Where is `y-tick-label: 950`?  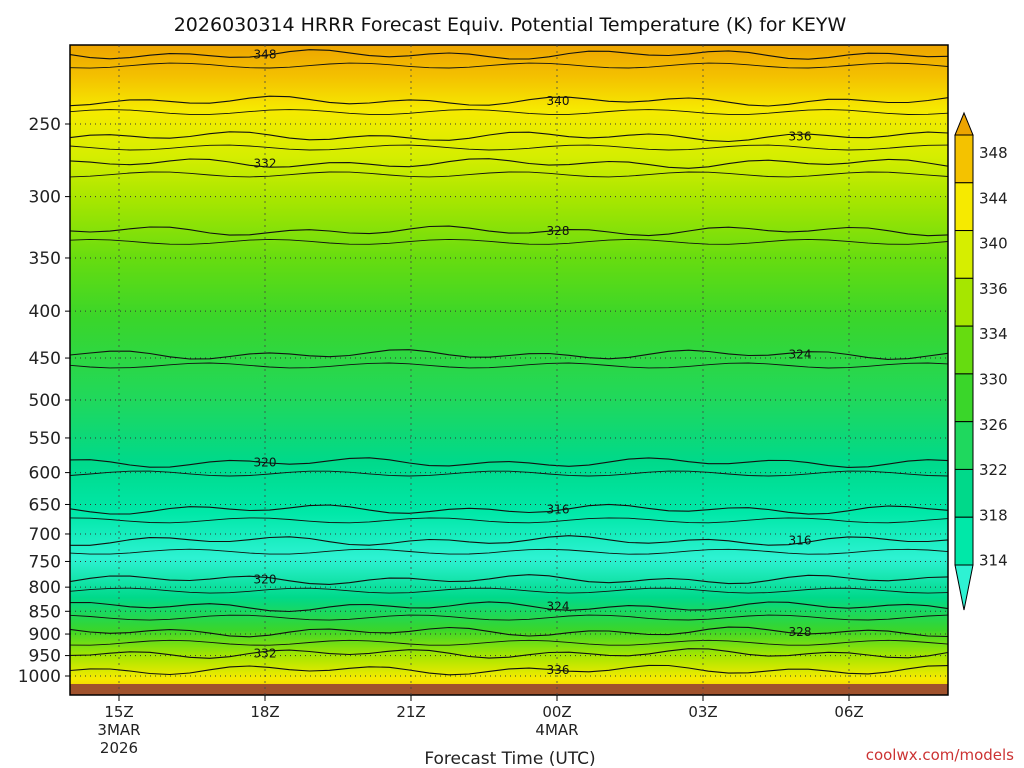
y-tick-label: 950 is located at coordinates (45, 657).